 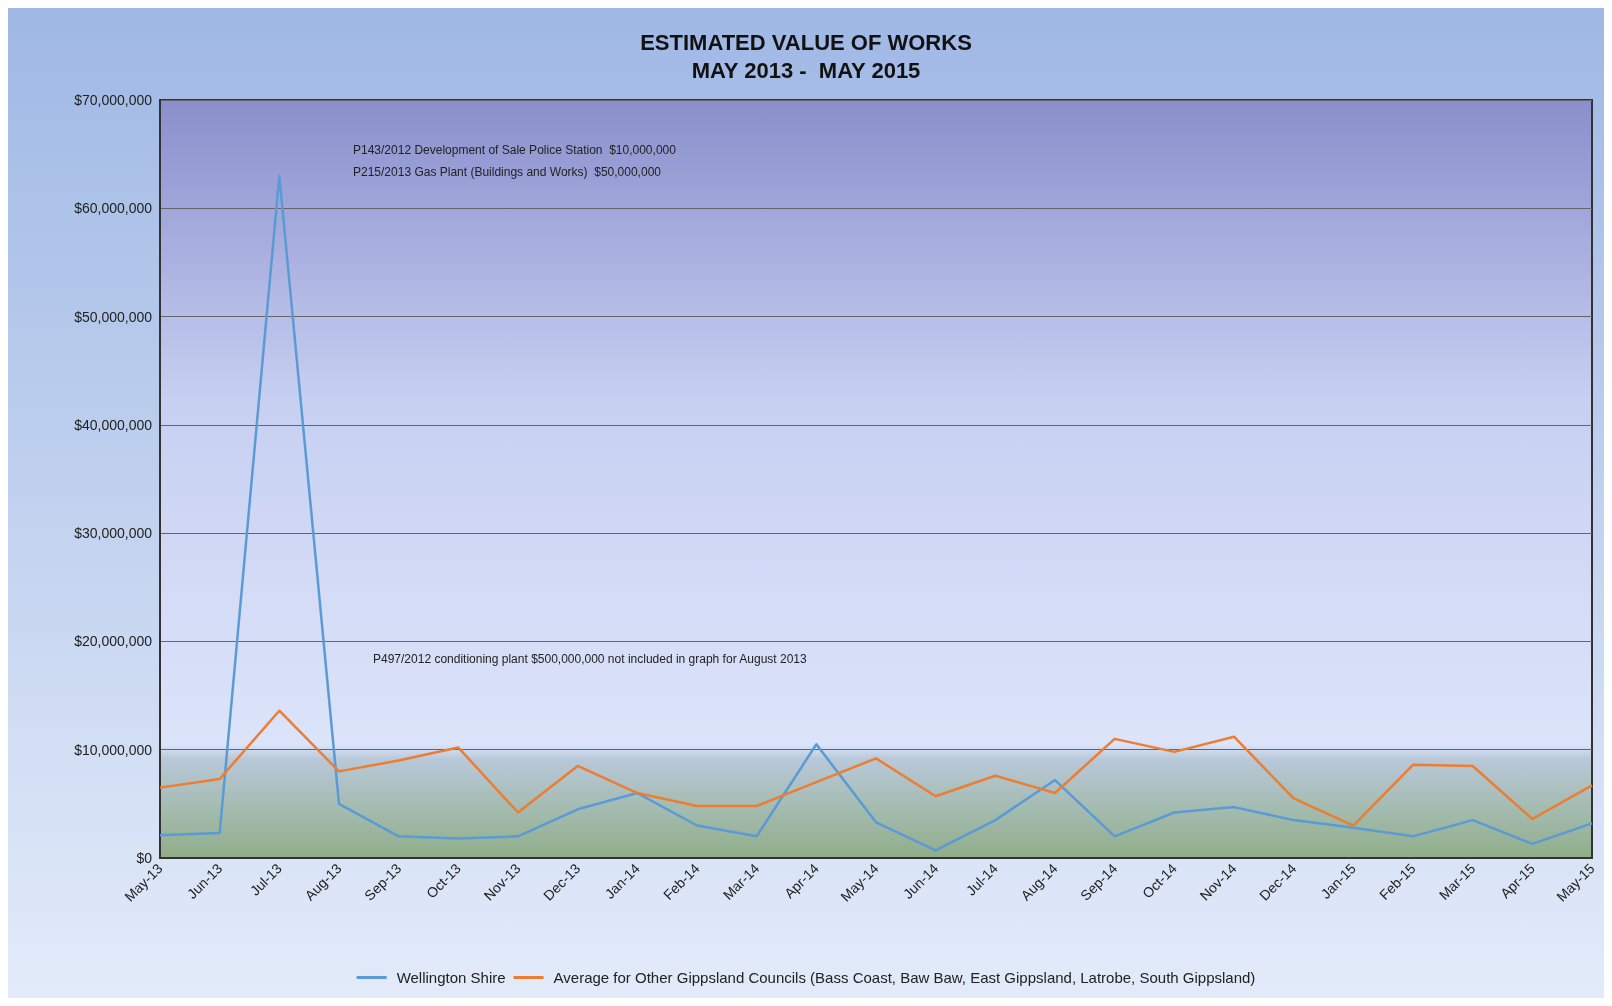 I want to click on annotation: P497/2012 conditioning plant $500,000,000 not included in graph for August 2013, so click(x=590, y=659).